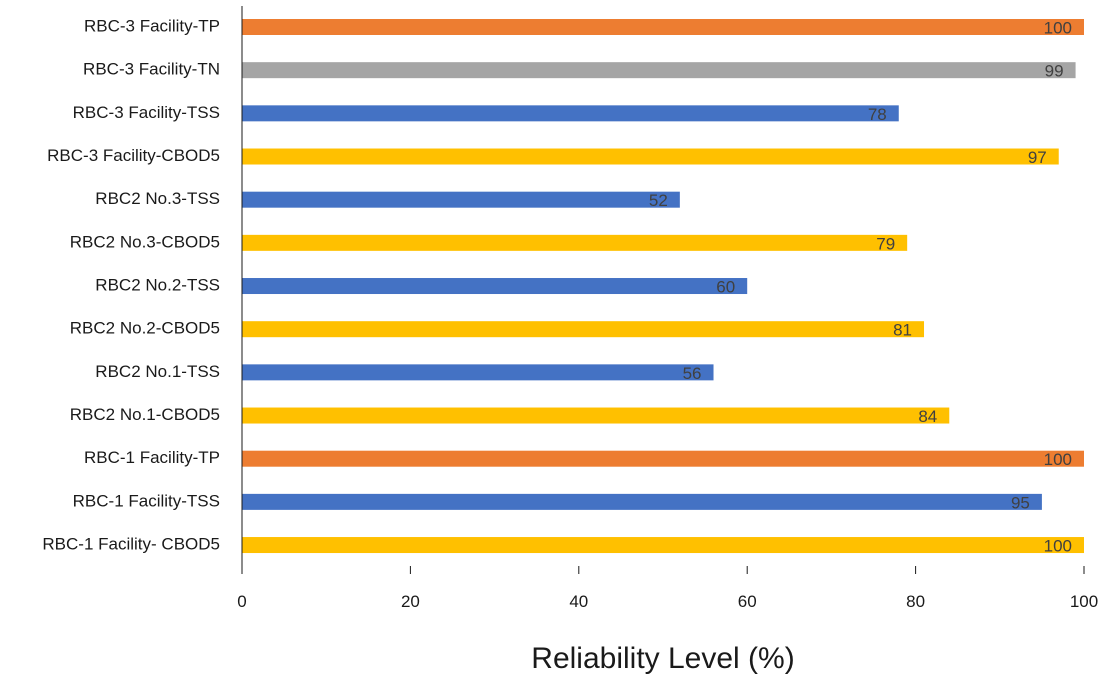  What do you see at coordinates (145, 328) in the screenshot?
I see `category-label: RBC2 No.2-CBOD5` at bounding box center [145, 328].